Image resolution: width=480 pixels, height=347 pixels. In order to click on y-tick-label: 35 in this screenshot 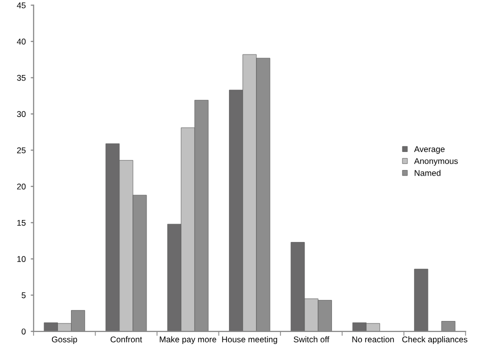, I will do `click(21, 77)`.